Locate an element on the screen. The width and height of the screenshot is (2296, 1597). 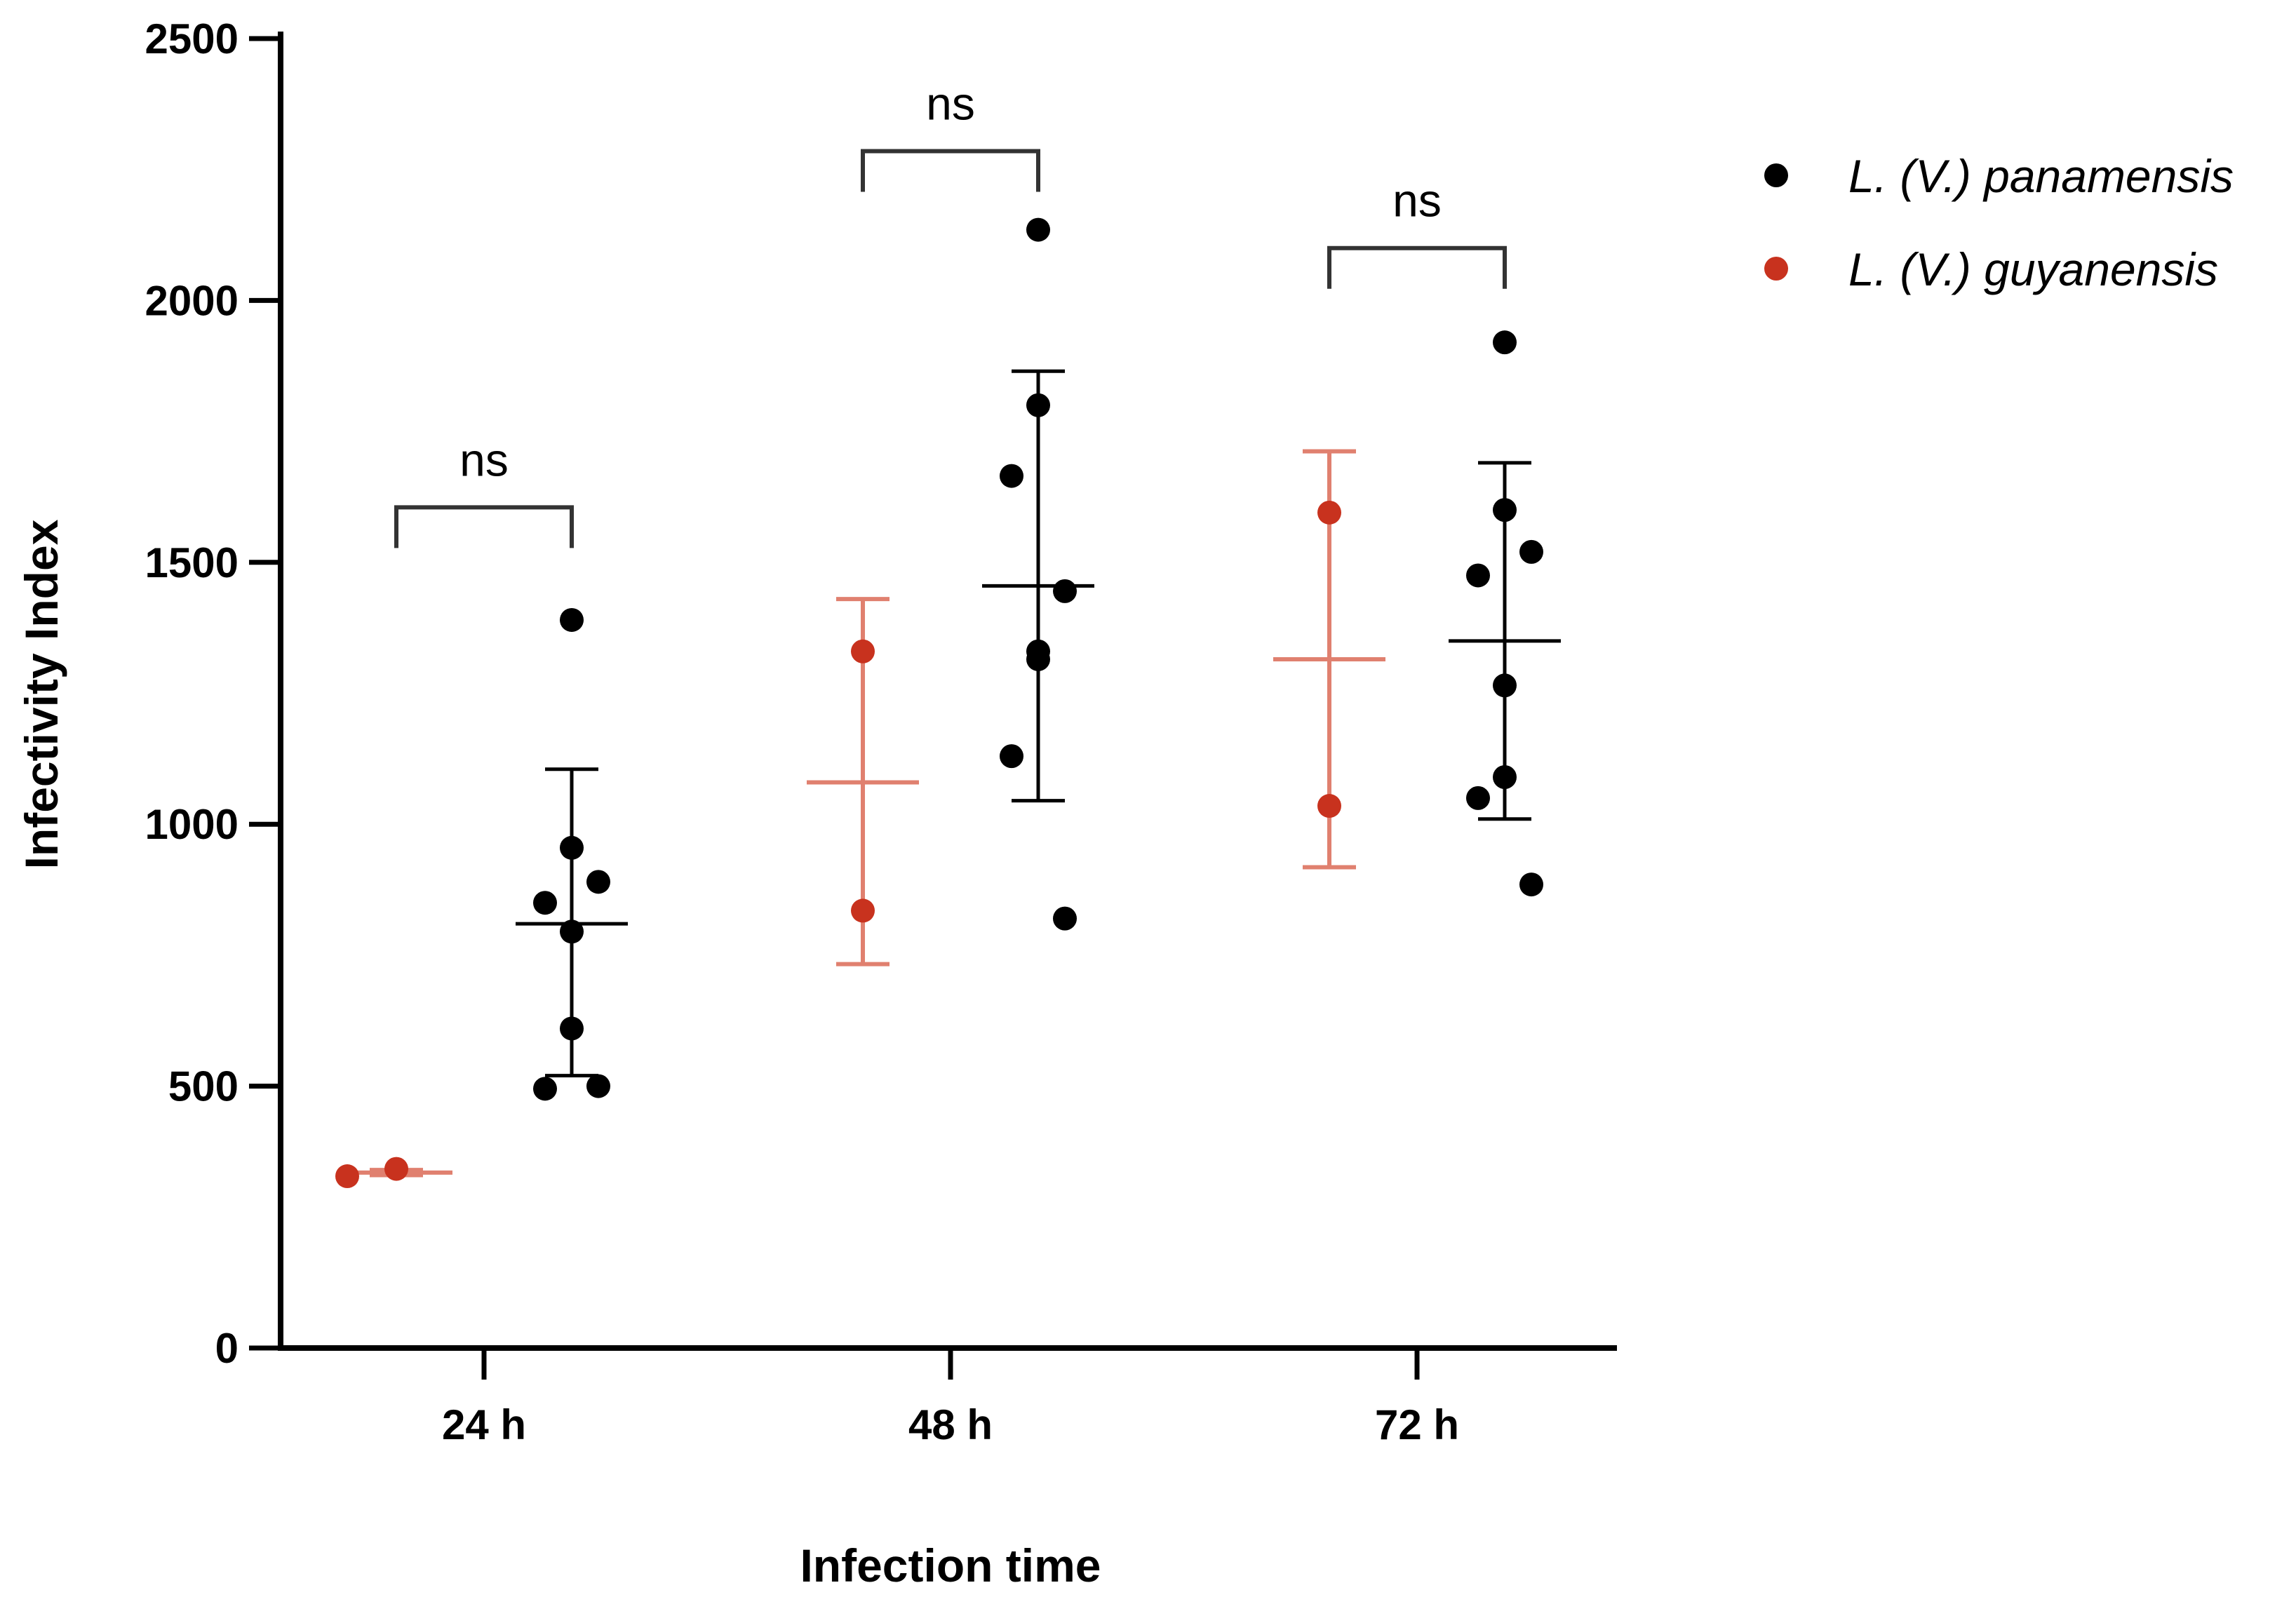
significance-brackets: ns ns ns is located at coordinates (950, 313).